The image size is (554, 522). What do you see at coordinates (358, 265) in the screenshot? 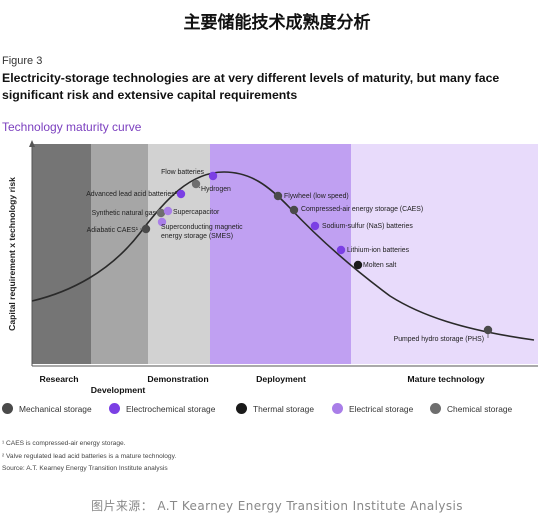
I see `point-thermal` at bounding box center [358, 265].